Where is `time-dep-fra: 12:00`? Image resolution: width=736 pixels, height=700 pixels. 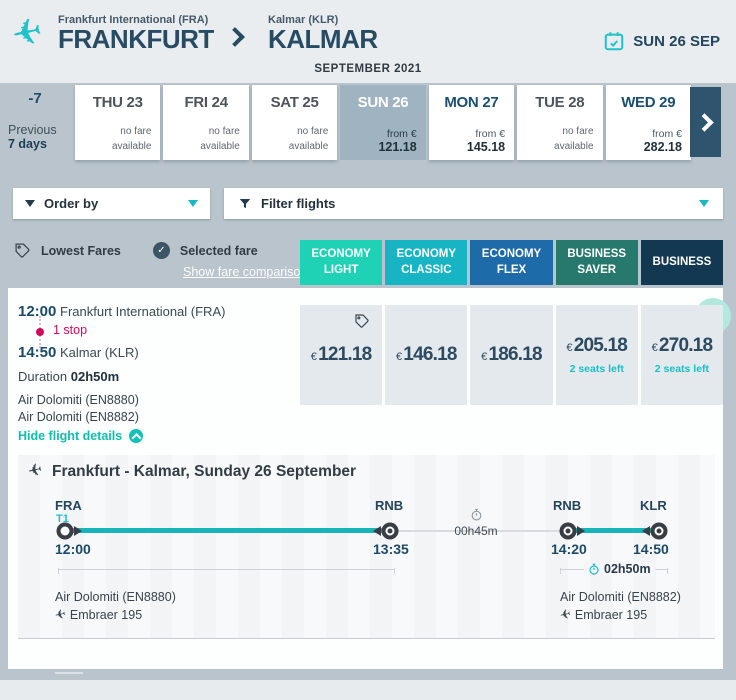 time-dep-fra: 12:00 is located at coordinates (73, 549).